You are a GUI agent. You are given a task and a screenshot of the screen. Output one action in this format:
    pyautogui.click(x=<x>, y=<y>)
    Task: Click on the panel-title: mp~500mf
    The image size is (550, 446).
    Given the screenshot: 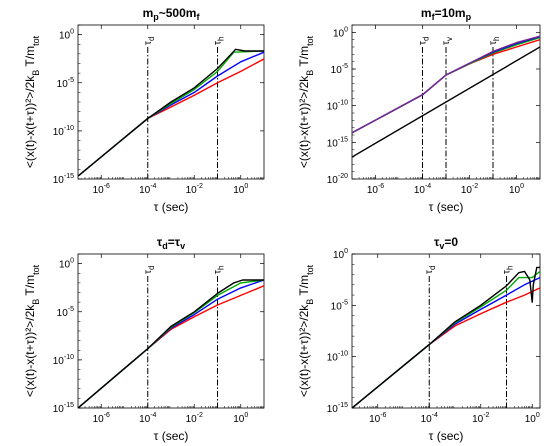 What is the action you would take?
    pyautogui.click(x=172, y=14)
    